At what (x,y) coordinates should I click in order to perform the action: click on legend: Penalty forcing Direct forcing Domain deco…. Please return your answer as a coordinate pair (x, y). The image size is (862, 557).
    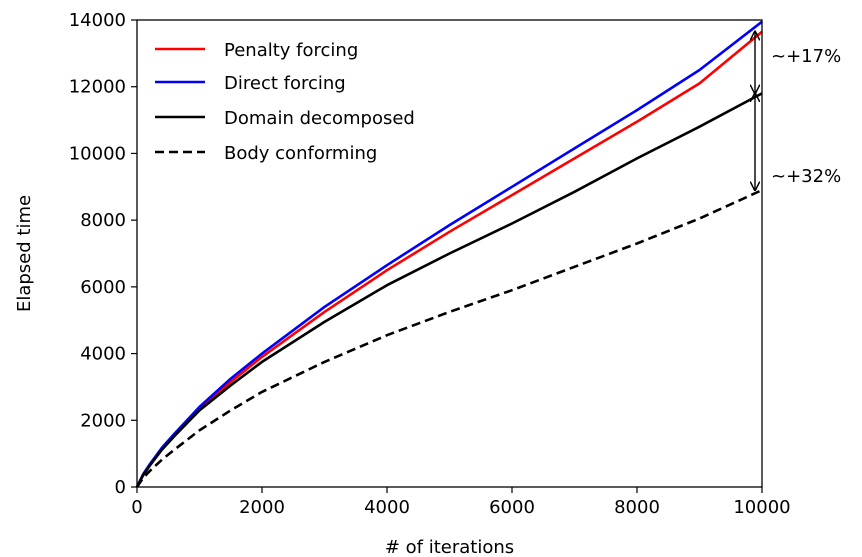
    Looking at the image, I should click on (285, 102).